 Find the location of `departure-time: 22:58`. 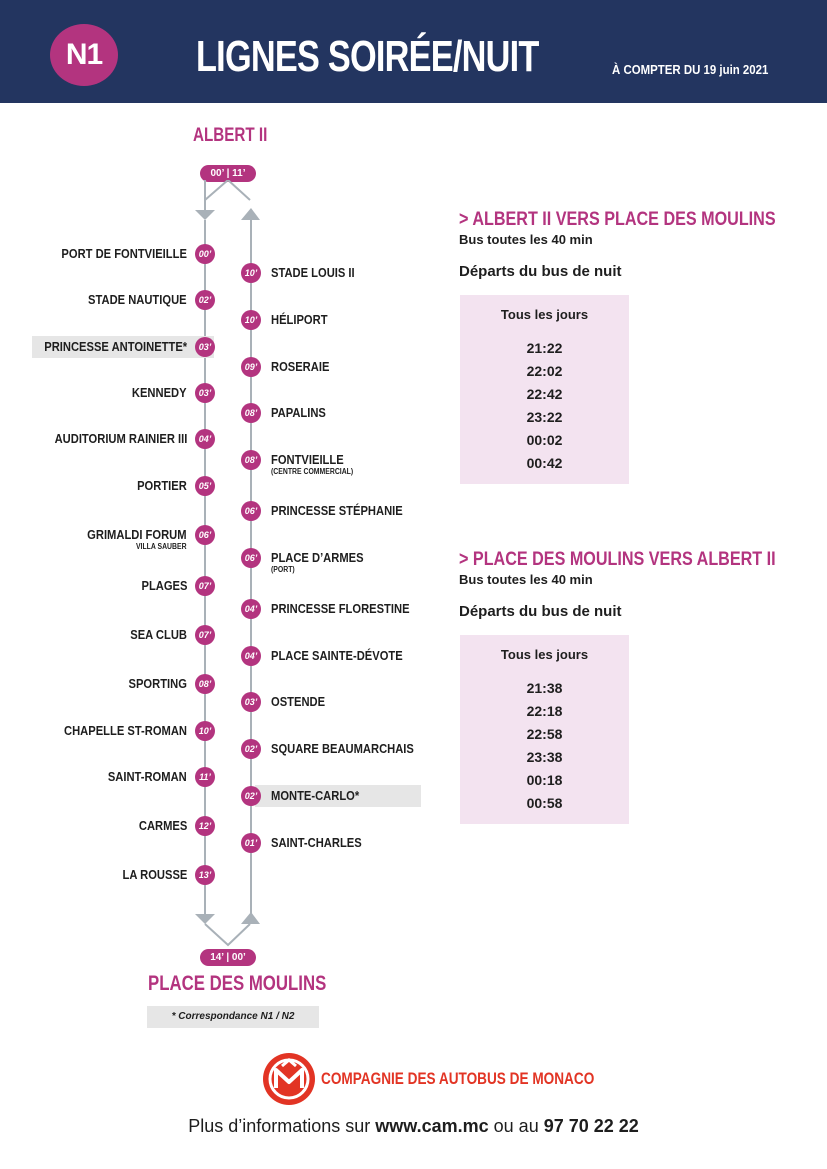

departure-time: 22:58 is located at coordinates (544, 734).